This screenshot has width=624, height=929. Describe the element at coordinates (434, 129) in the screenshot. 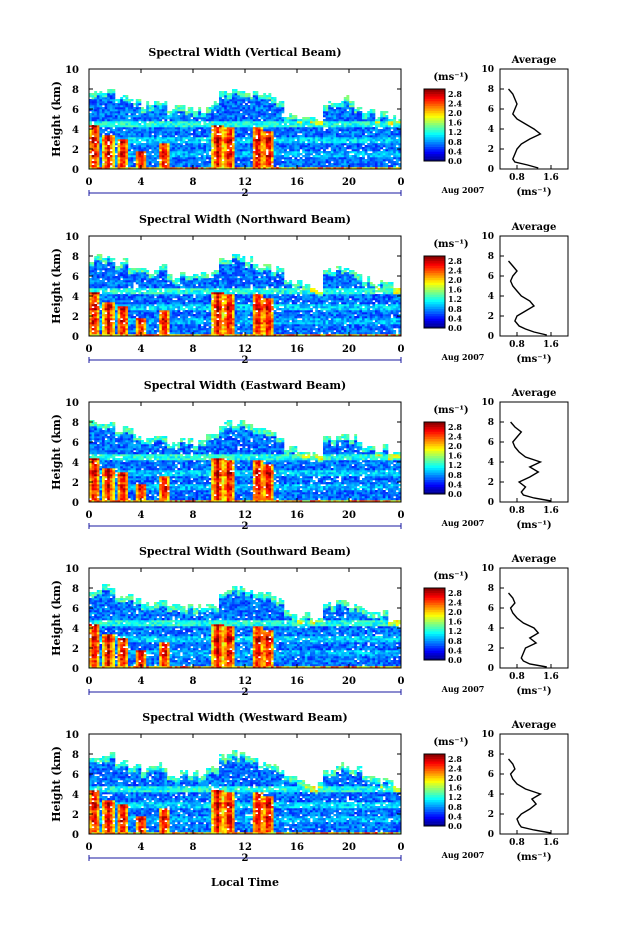

I see `colorbar-swatch` at that location.